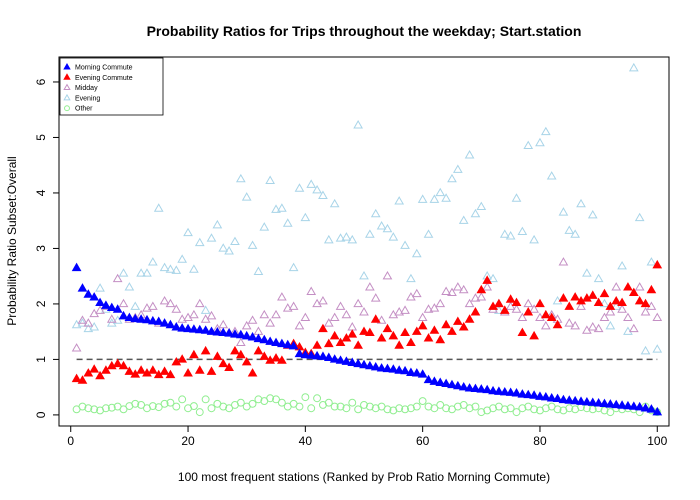 This screenshot has width=700, height=500. What do you see at coordinates (67, 76) in the screenshot?
I see `legend-marker-evening-commute` at bounding box center [67, 76].